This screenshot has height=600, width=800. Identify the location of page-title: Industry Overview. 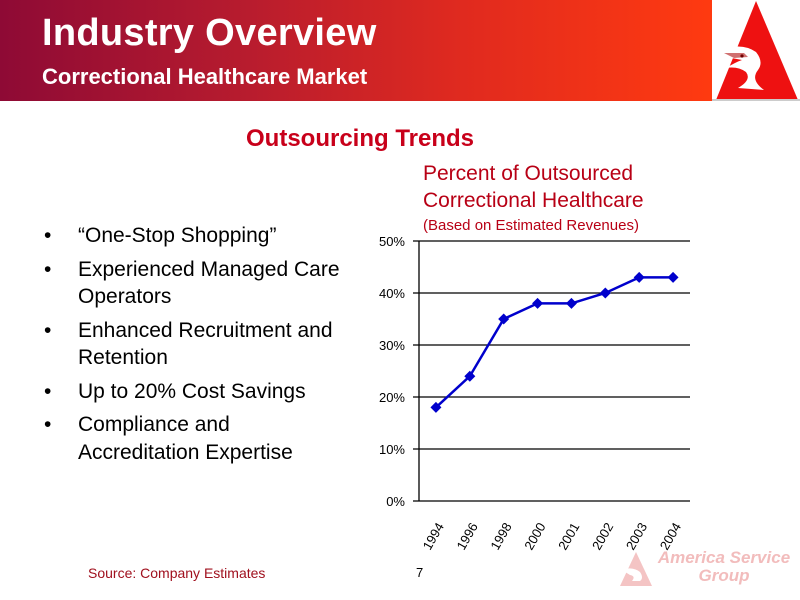
(209, 33).